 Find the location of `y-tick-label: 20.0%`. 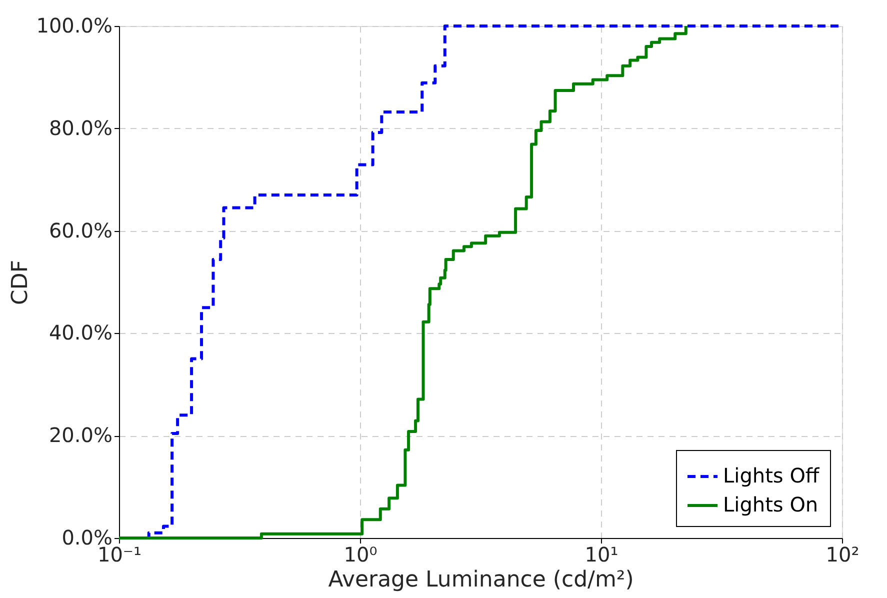

y-tick-label: 20.0% is located at coordinates (80, 435).